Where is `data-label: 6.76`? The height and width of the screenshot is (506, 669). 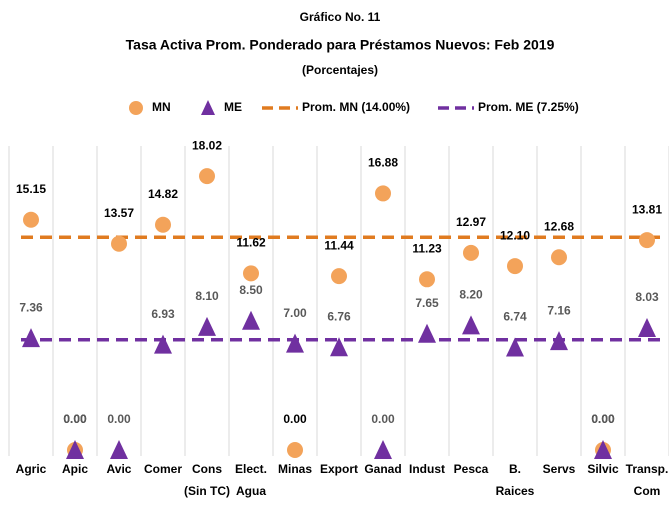 data-label: 6.76 is located at coordinates (339, 316).